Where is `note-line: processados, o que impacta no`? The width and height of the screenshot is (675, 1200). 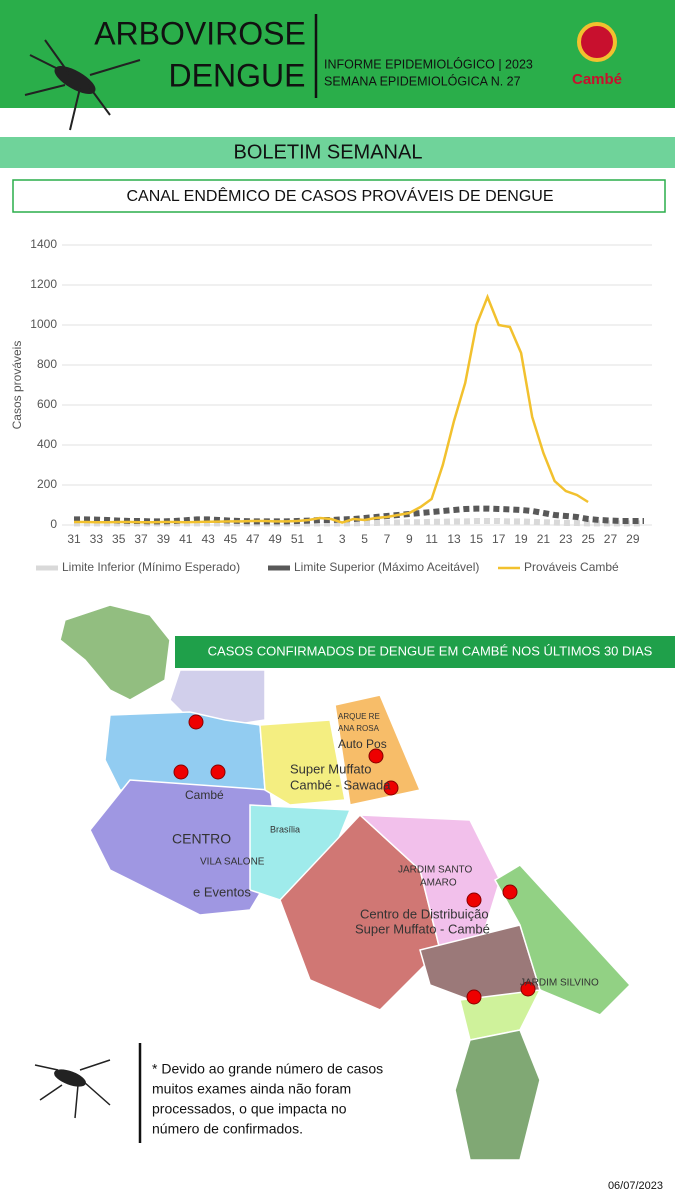
note-line: processados, o que impacta no is located at coordinates (249, 1109).